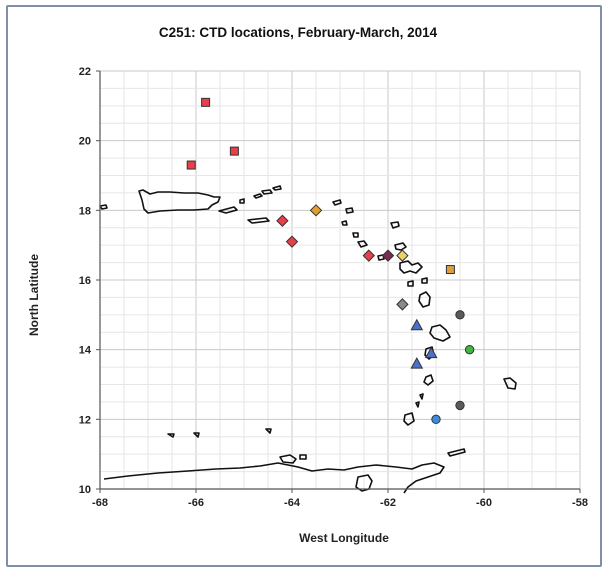 The image size is (610, 575). Describe the element at coordinates (196, 503) in the screenshot. I see `x-tick-label: -66` at that location.